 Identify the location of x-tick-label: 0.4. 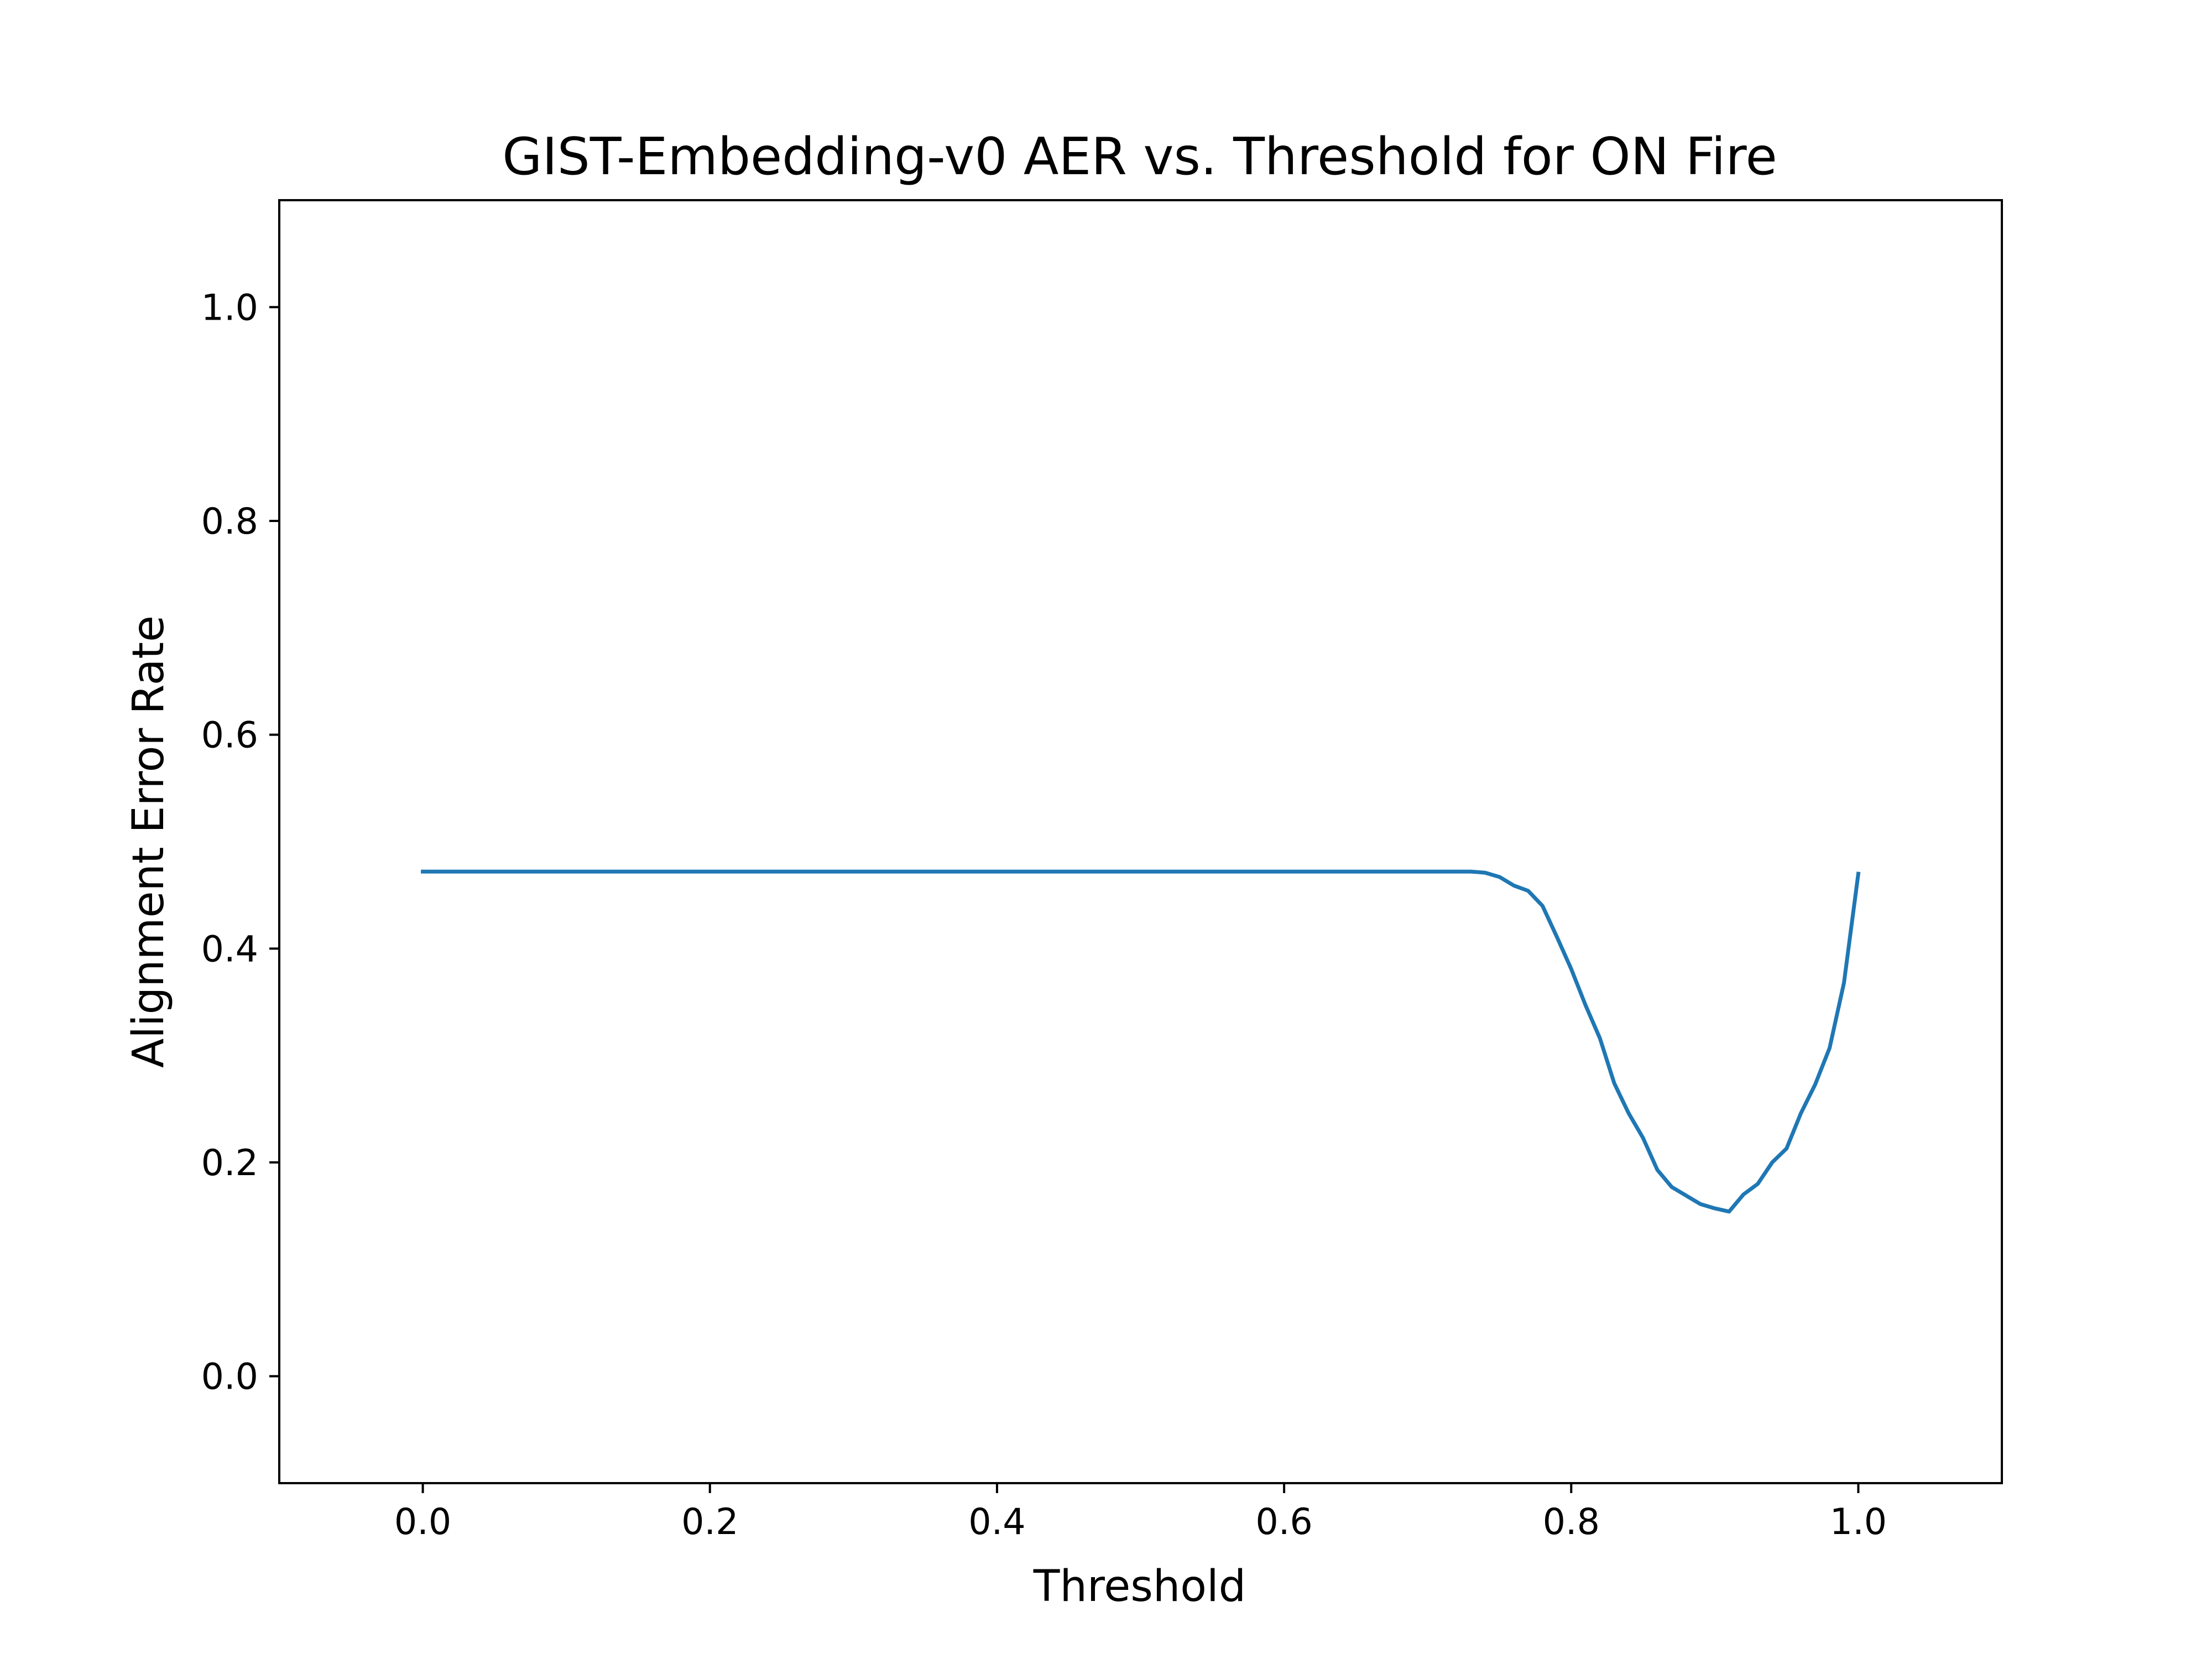
(997, 1522).